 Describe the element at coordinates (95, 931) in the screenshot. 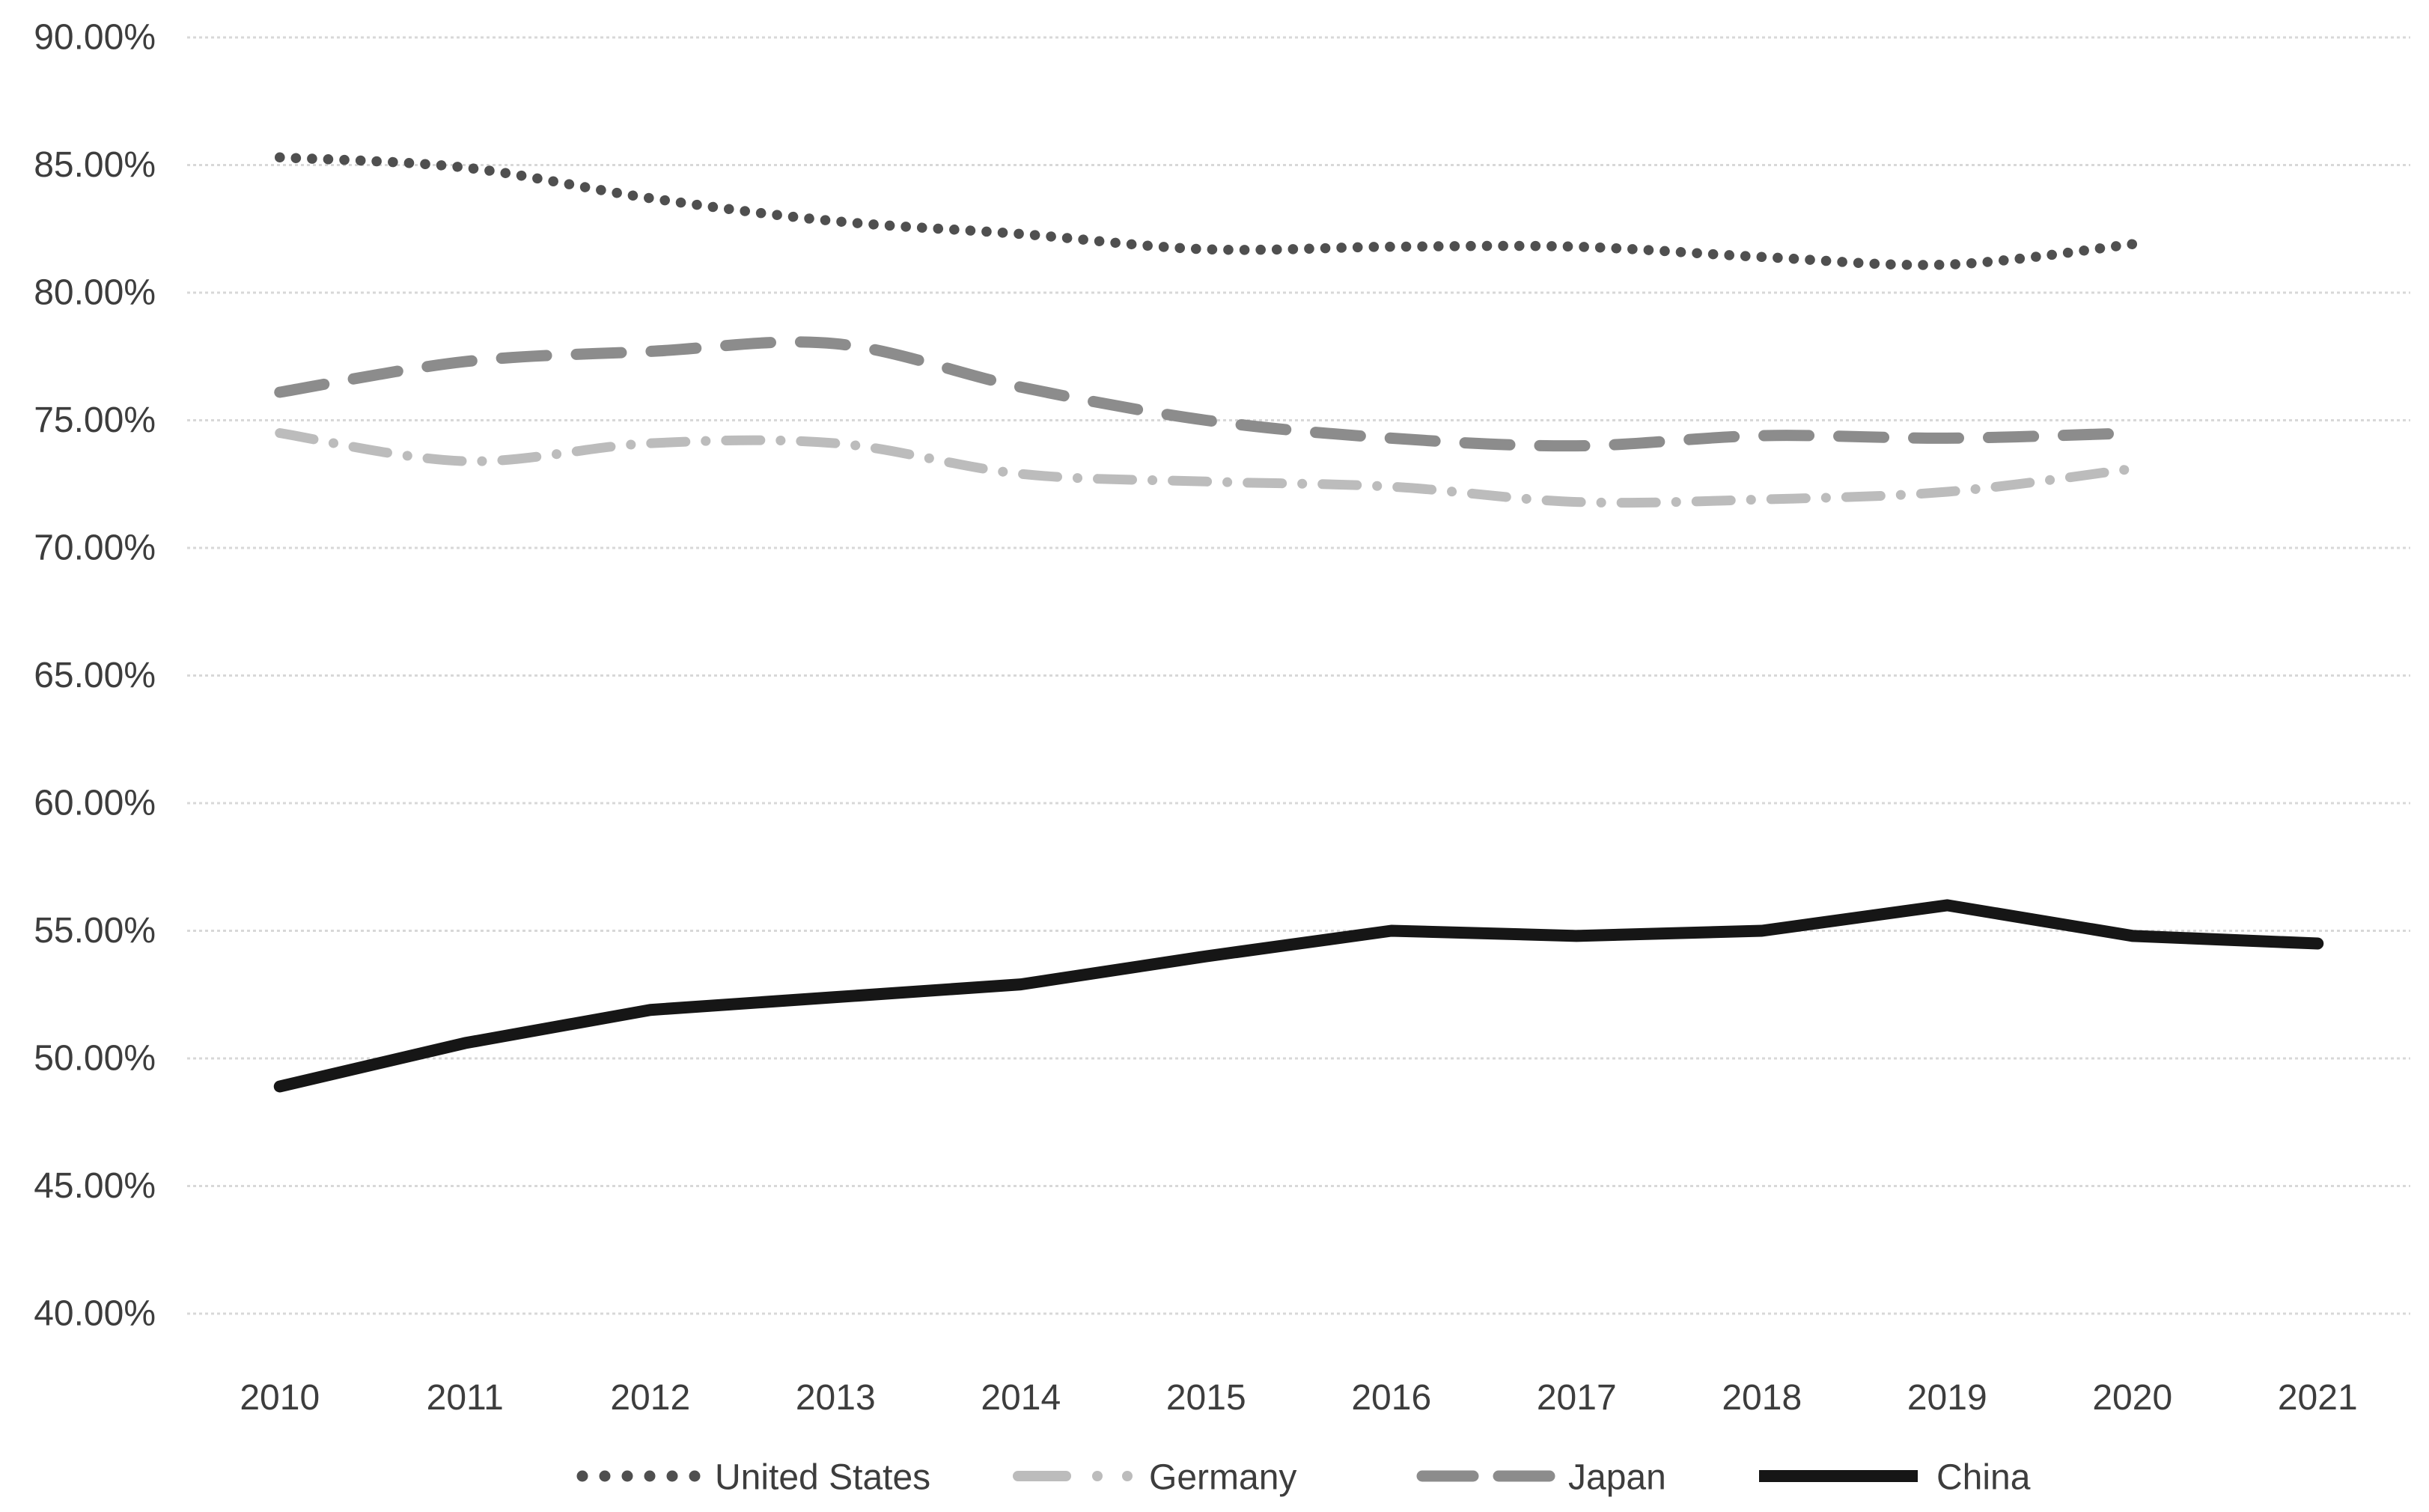

I see `y-axis-tick-label-55: 55.00%` at that location.